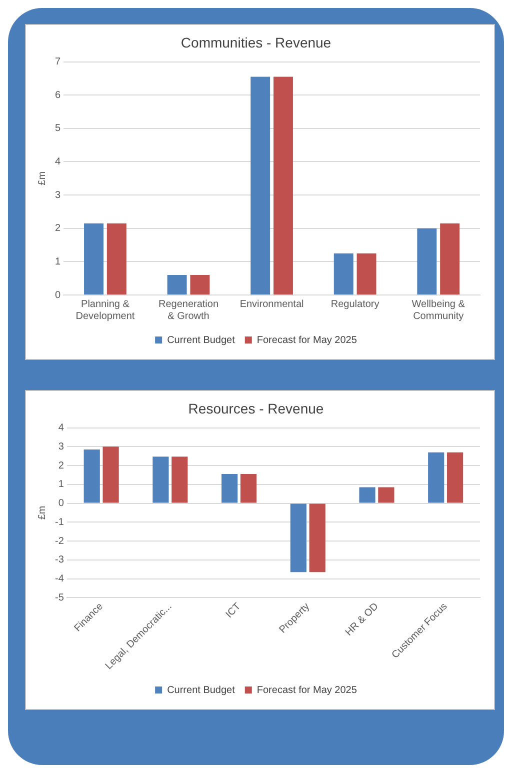  I want to click on x-tick-label: Regeneration & Growth, so click(188, 310).